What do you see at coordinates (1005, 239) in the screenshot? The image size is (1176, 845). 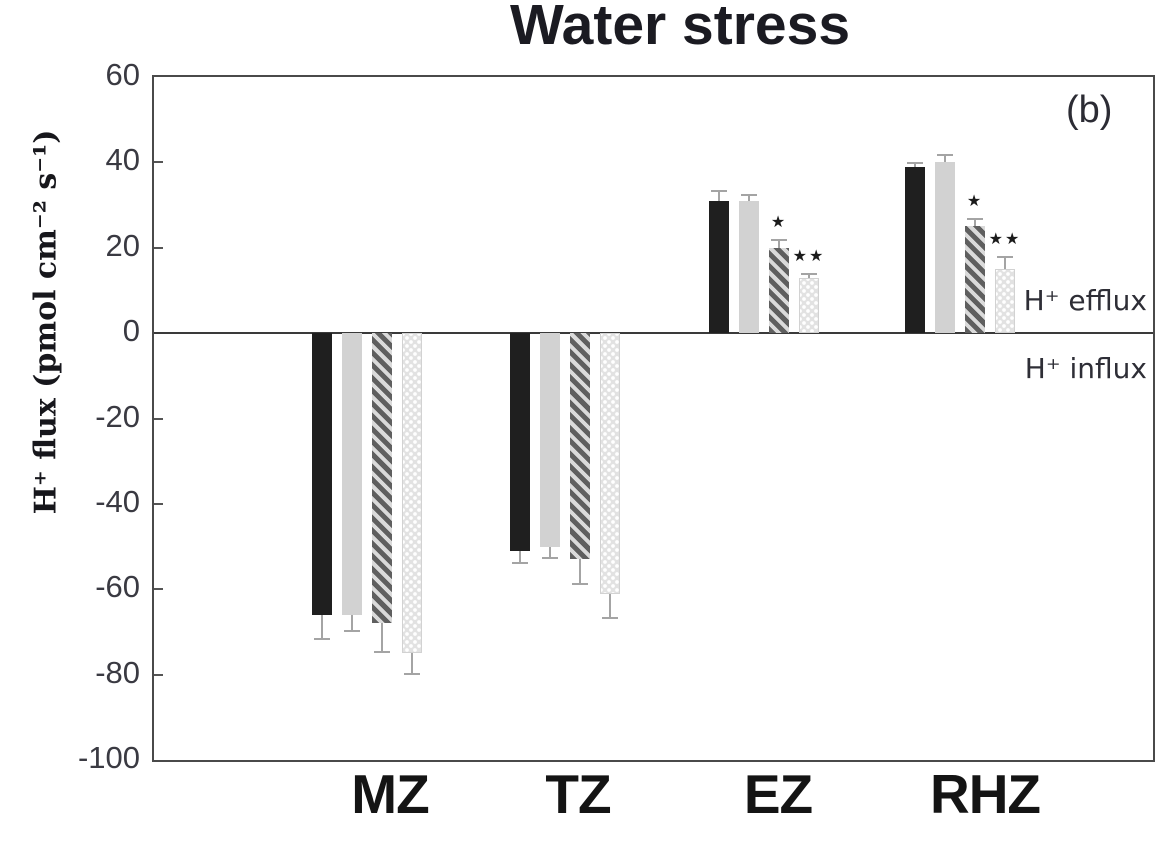 I see `significance-stars-RHZ: ★★` at bounding box center [1005, 239].